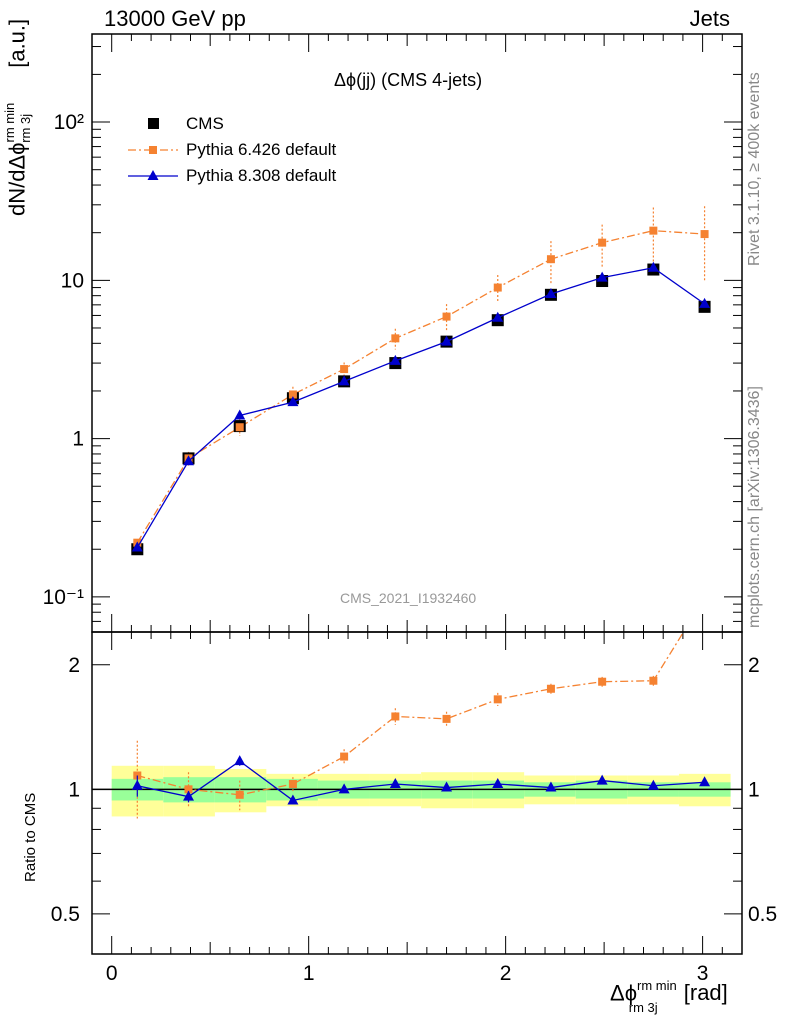  I want to click on legend-pythia8-label: Pythia 8.308 default, so click(261, 175).